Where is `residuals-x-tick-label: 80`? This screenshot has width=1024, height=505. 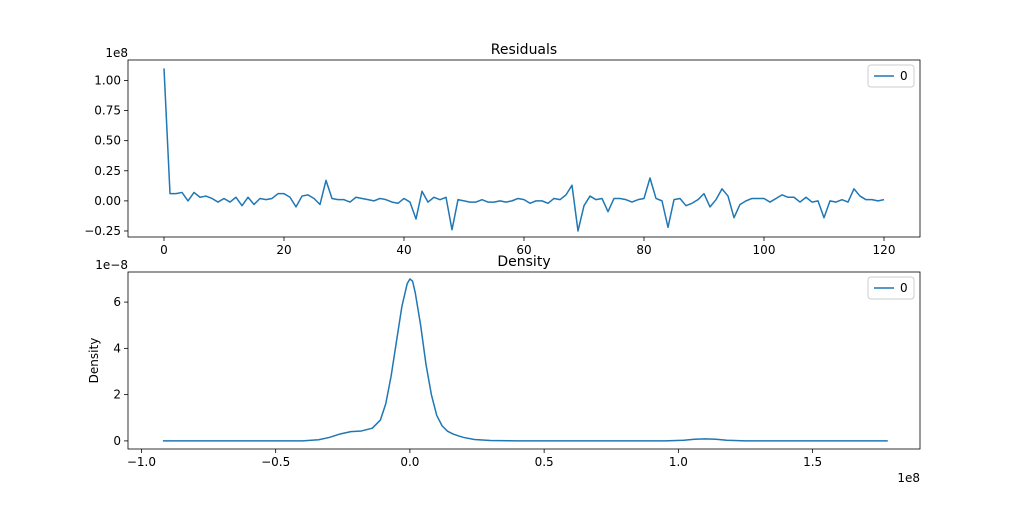 residuals-x-tick-label: 80 is located at coordinates (643, 250).